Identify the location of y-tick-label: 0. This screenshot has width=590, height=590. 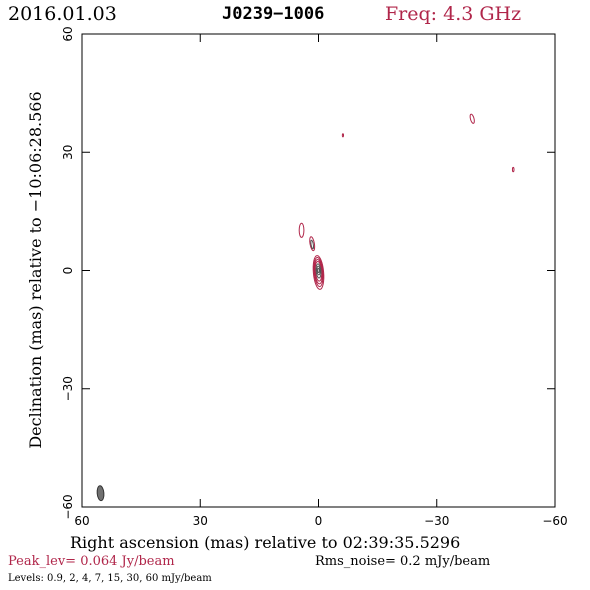
(68, 271).